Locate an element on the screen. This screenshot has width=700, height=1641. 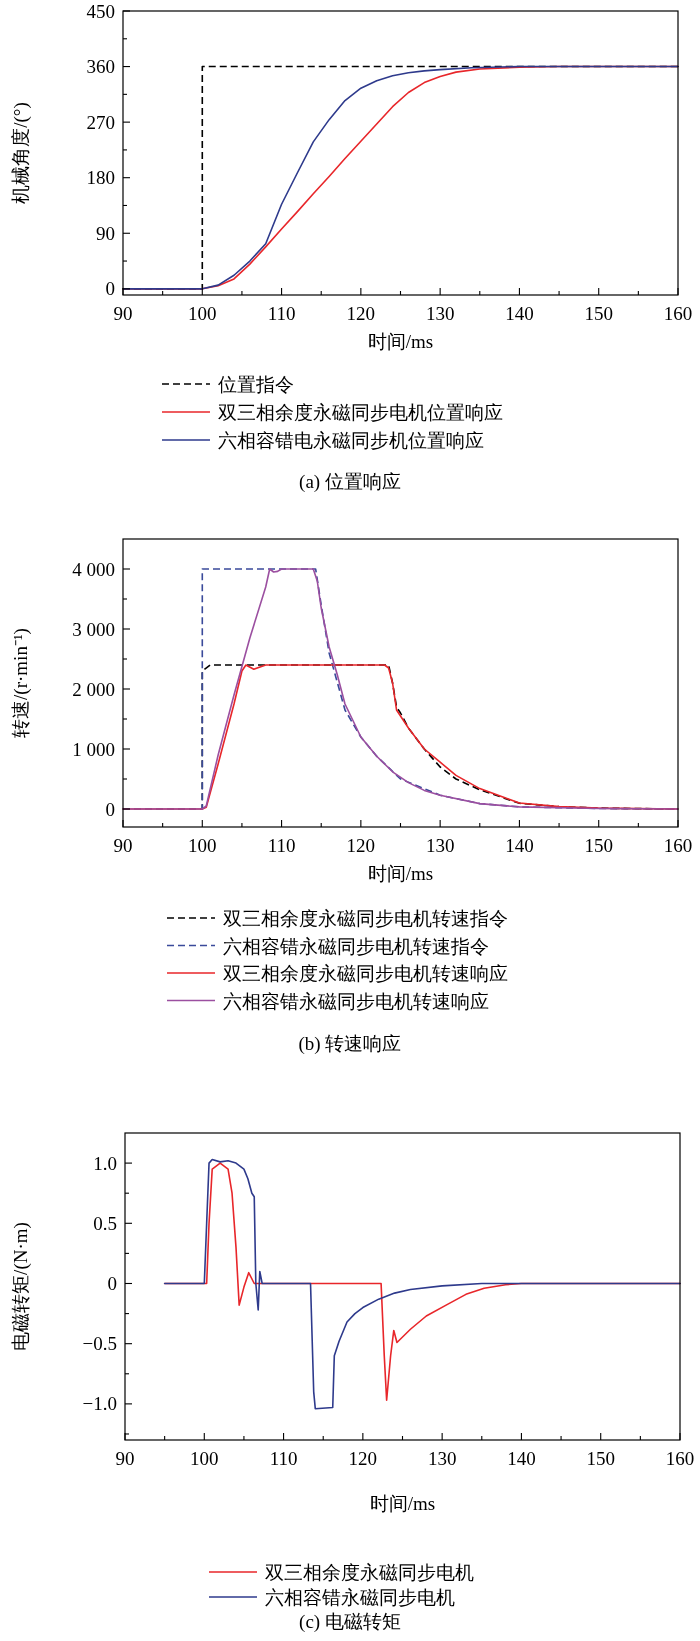
y-tick-label: −0.5 is located at coordinates (99, 1344).